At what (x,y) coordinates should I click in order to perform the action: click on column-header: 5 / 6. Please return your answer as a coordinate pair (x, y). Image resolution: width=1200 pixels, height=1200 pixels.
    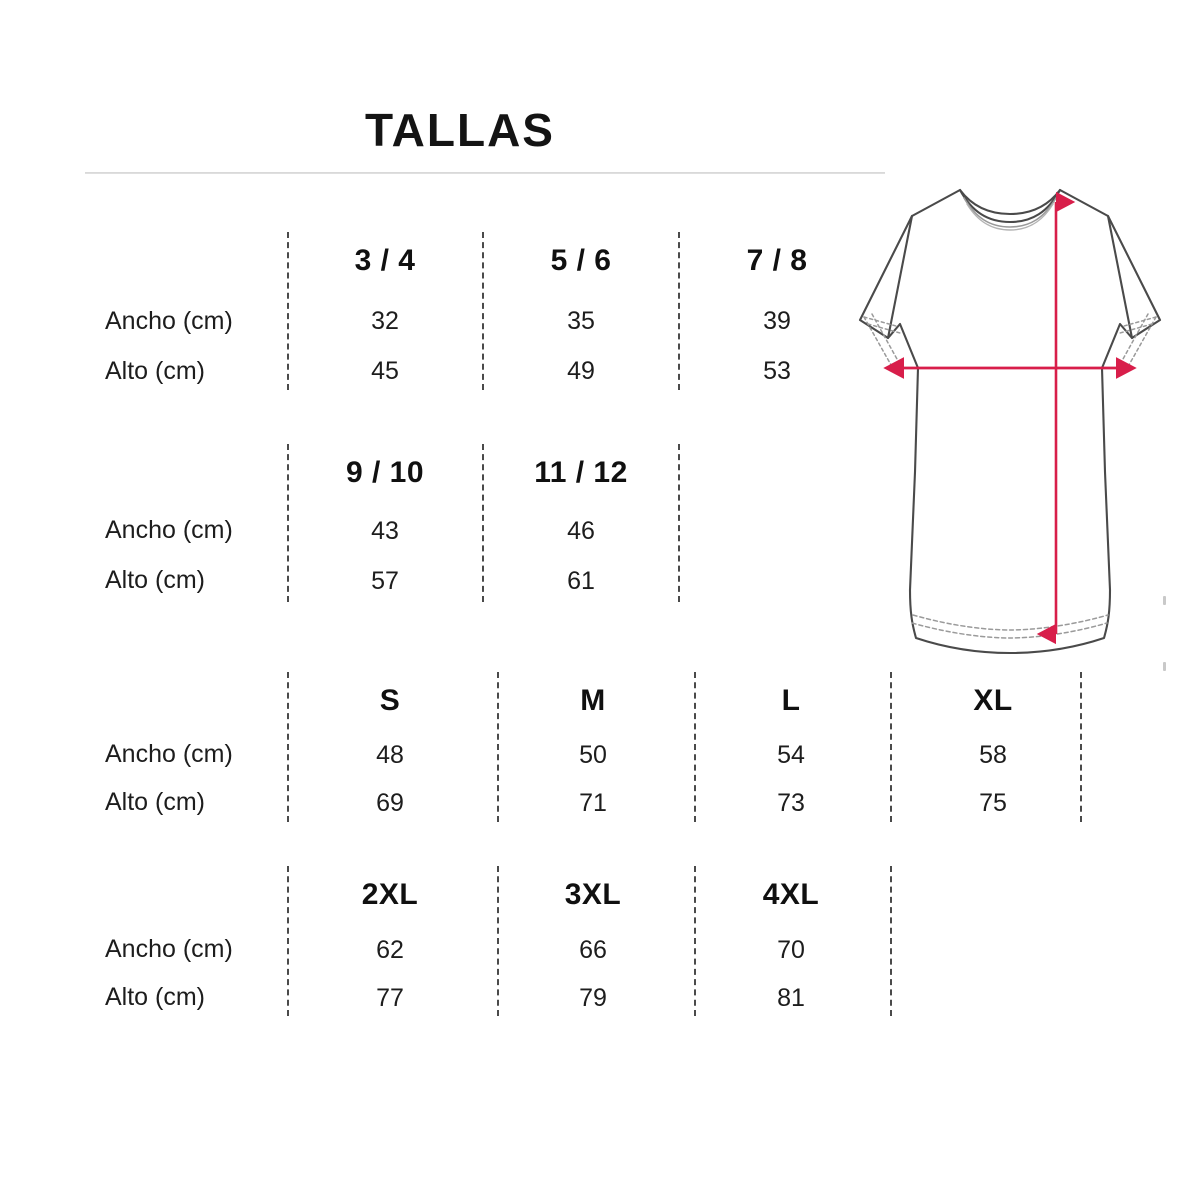
    Looking at the image, I should click on (581, 260).